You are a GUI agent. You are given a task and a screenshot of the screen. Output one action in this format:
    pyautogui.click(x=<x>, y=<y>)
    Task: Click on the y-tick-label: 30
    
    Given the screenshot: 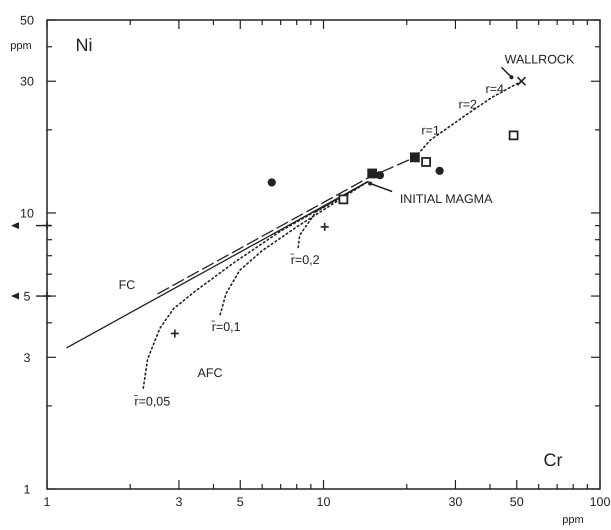 What is the action you would take?
    pyautogui.click(x=27, y=81)
    